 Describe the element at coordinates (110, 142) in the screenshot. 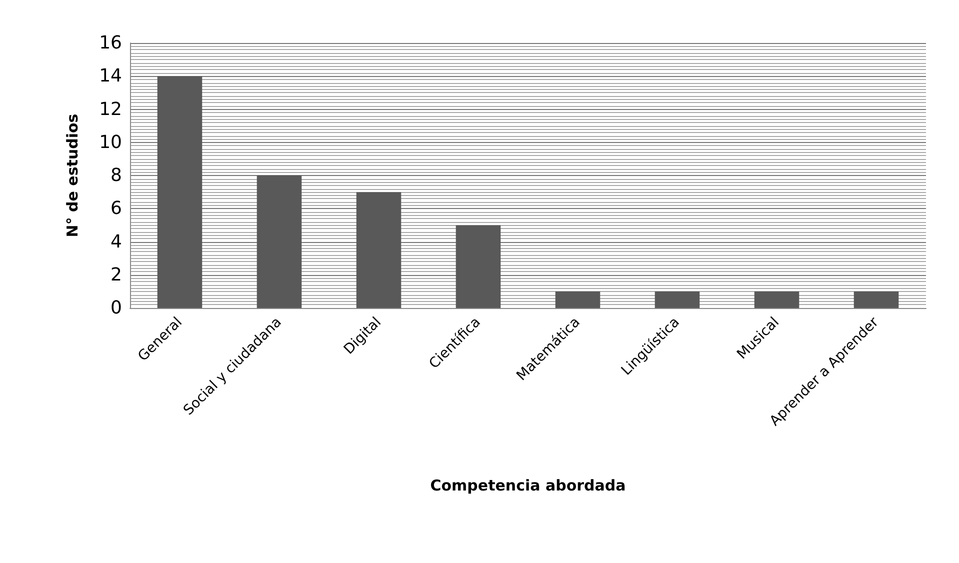

I see `y-tick-label: 10` at that location.